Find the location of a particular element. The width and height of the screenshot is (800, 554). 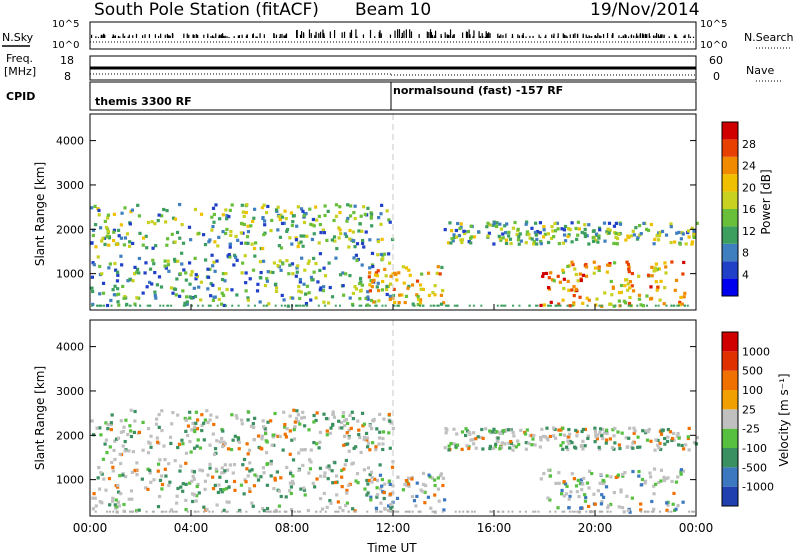

colorbar-tick-label: 12 is located at coordinates (749, 231).